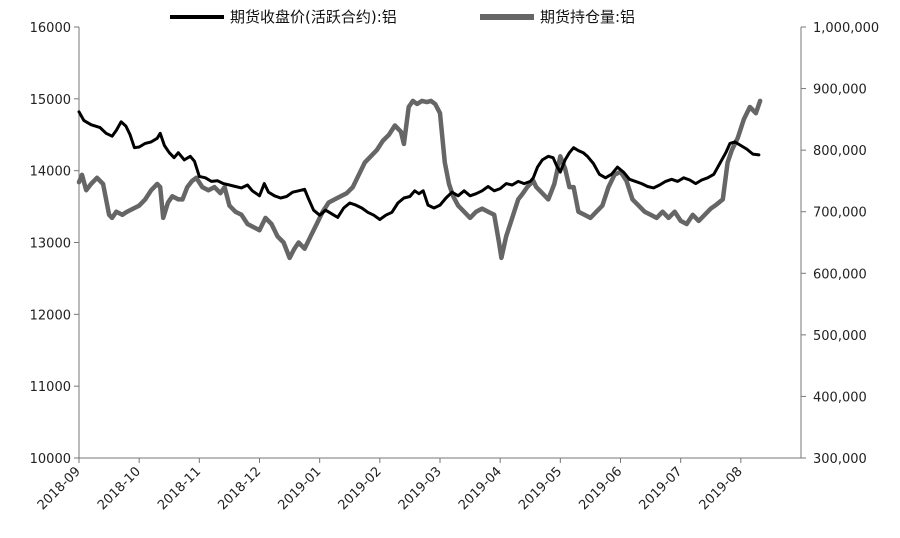 This screenshot has width=900, height=538. What do you see at coordinates (50, 387) in the screenshot?
I see `y-left-tick-label: 11000` at bounding box center [50, 387].